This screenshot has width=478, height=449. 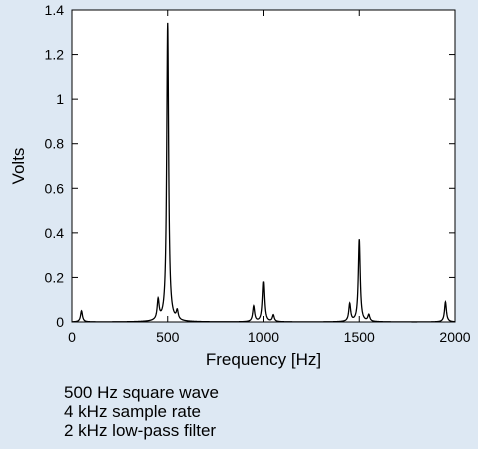 What do you see at coordinates (18, 166) in the screenshot?
I see `y-axis-label: Volts` at bounding box center [18, 166].